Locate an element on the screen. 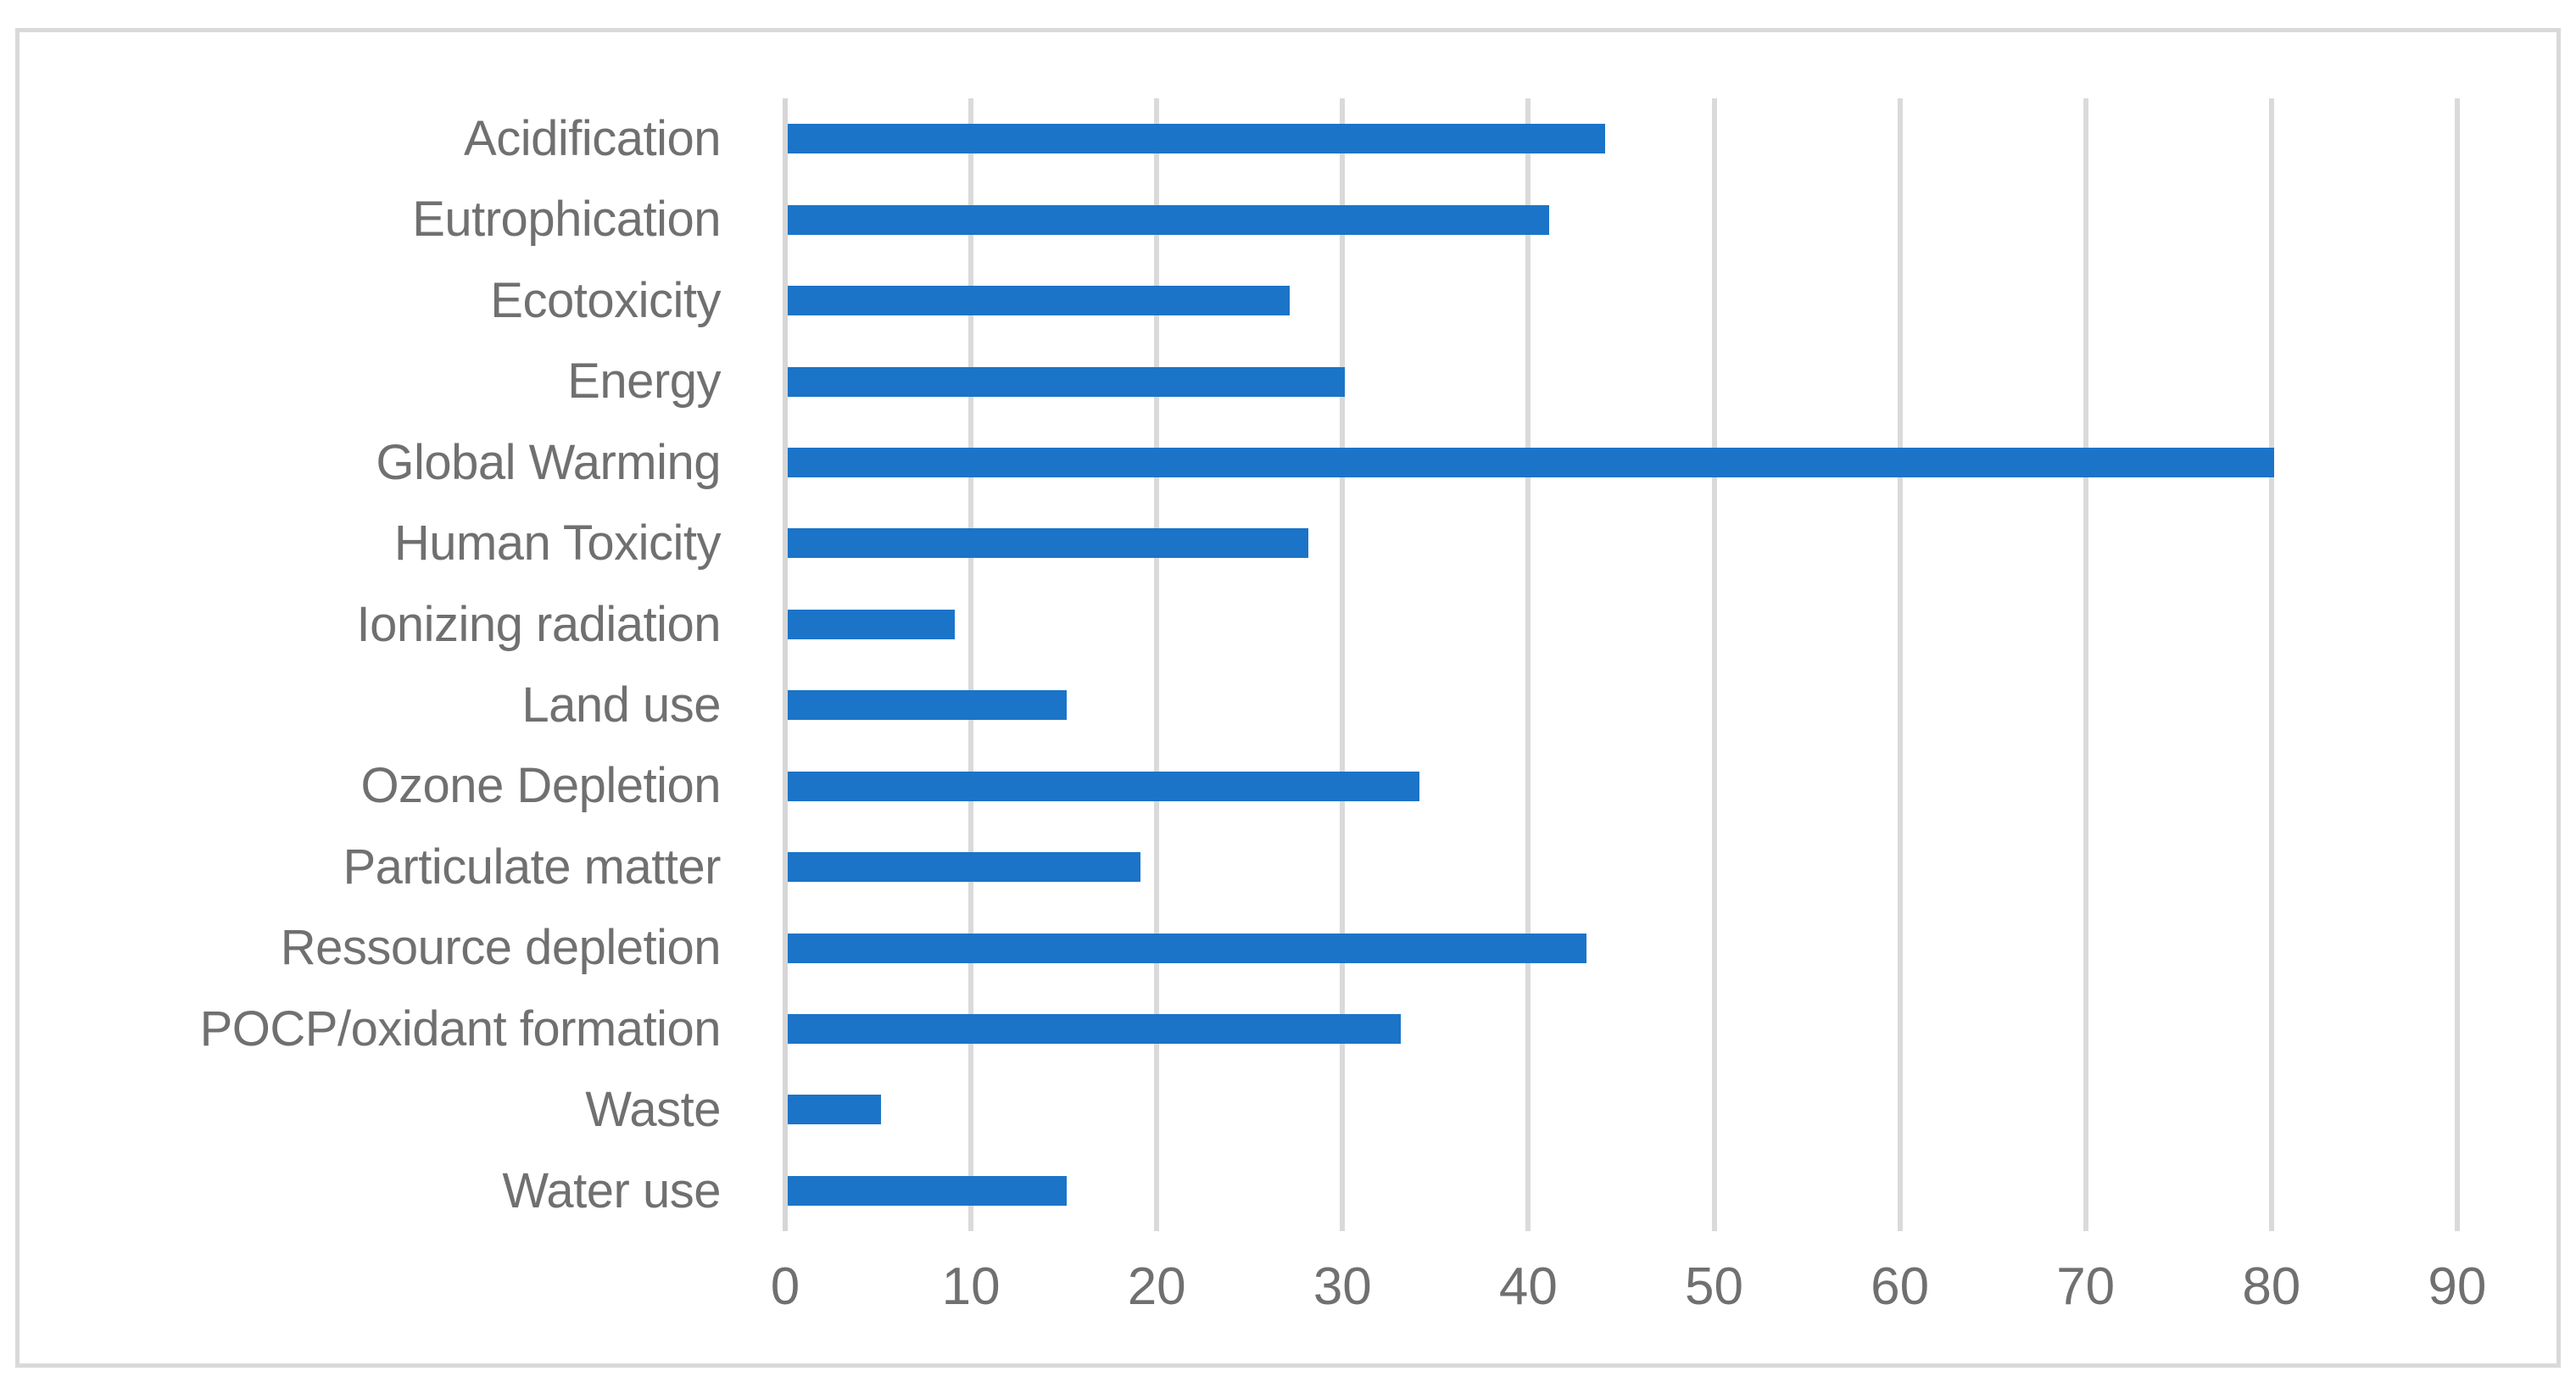 The height and width of the screenshot is (1388, 2576). x-tick-label: 20 is located at coordinates (1156, 1286).